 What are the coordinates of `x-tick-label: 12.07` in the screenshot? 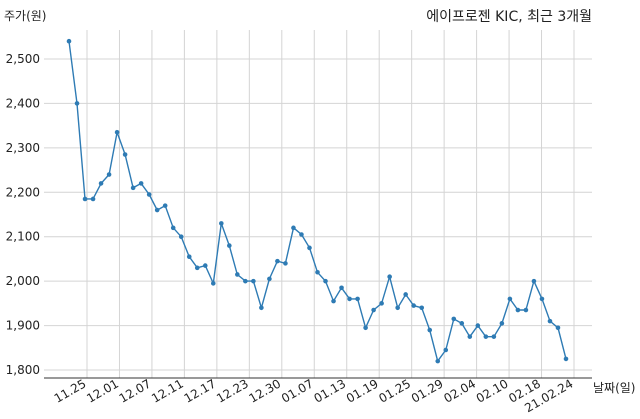 It's located at (135, 390).